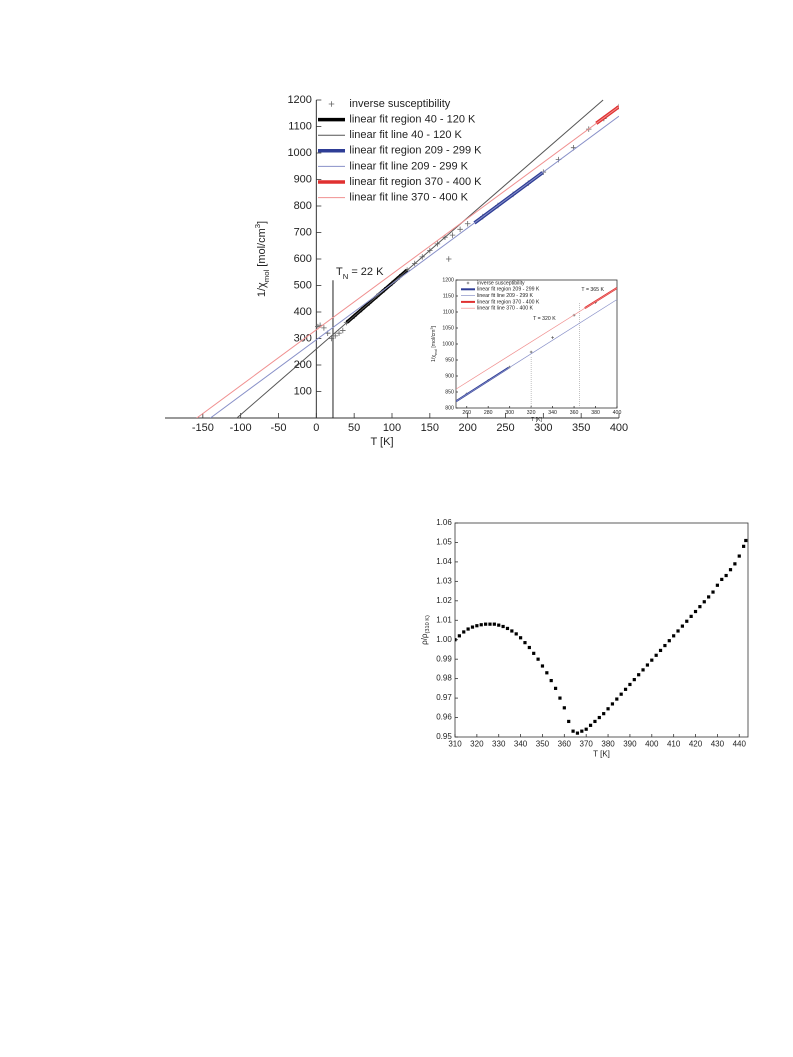 This screenshot has height=1057, width=793. What do you see at coordinates (448, 312) in the screenshot?
I see `y-tick-label: 1100` at bounding box center [448, 312].